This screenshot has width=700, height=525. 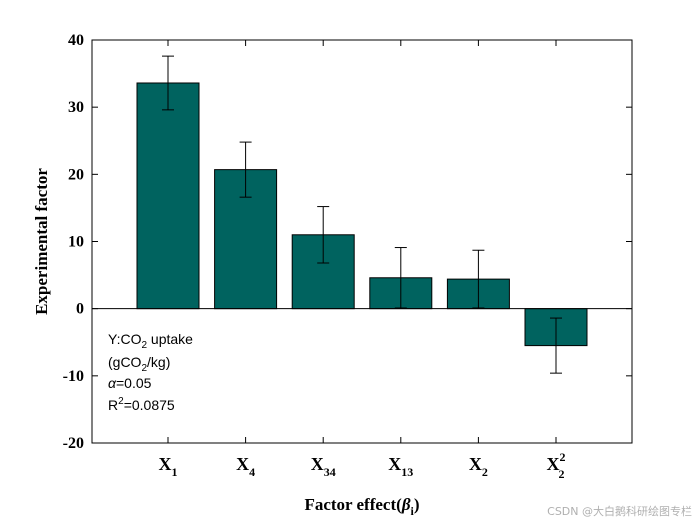 I want to click on x-tick-subscript: 34, so click(x=330, y=472).